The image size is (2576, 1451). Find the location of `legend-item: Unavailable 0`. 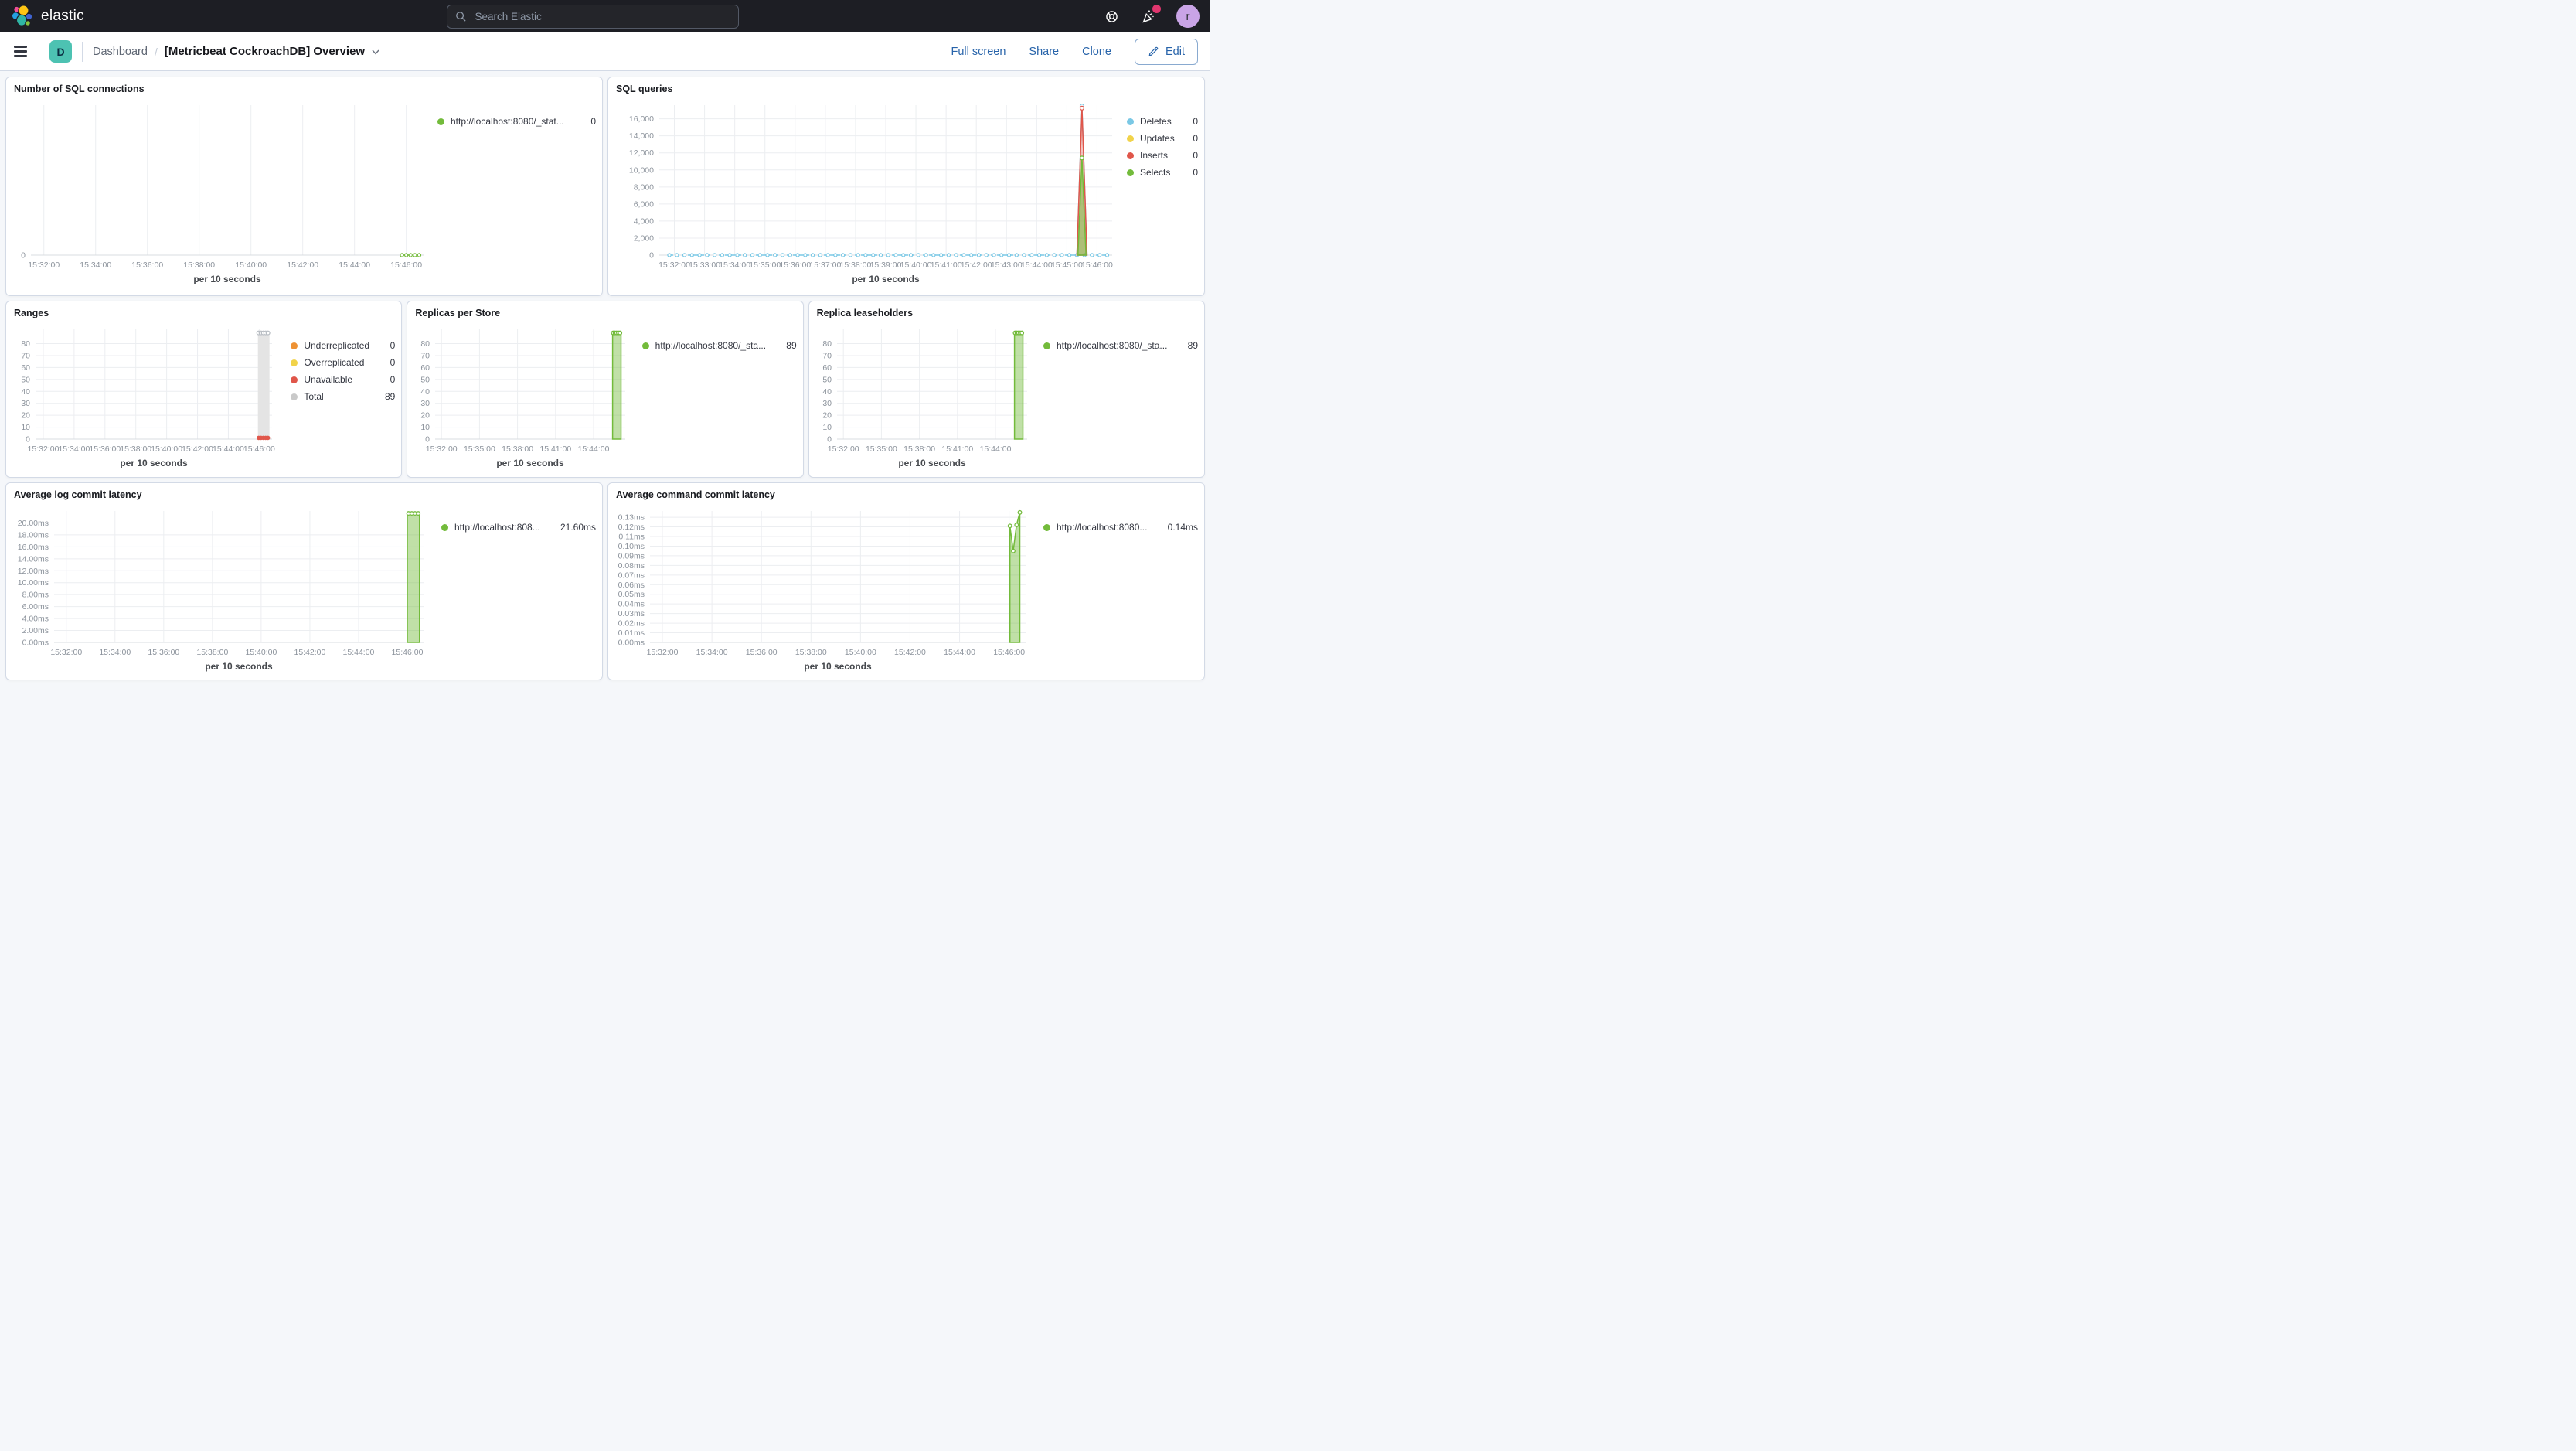

legend-item: Unavailable 0 is located at coordinates (343, 379).